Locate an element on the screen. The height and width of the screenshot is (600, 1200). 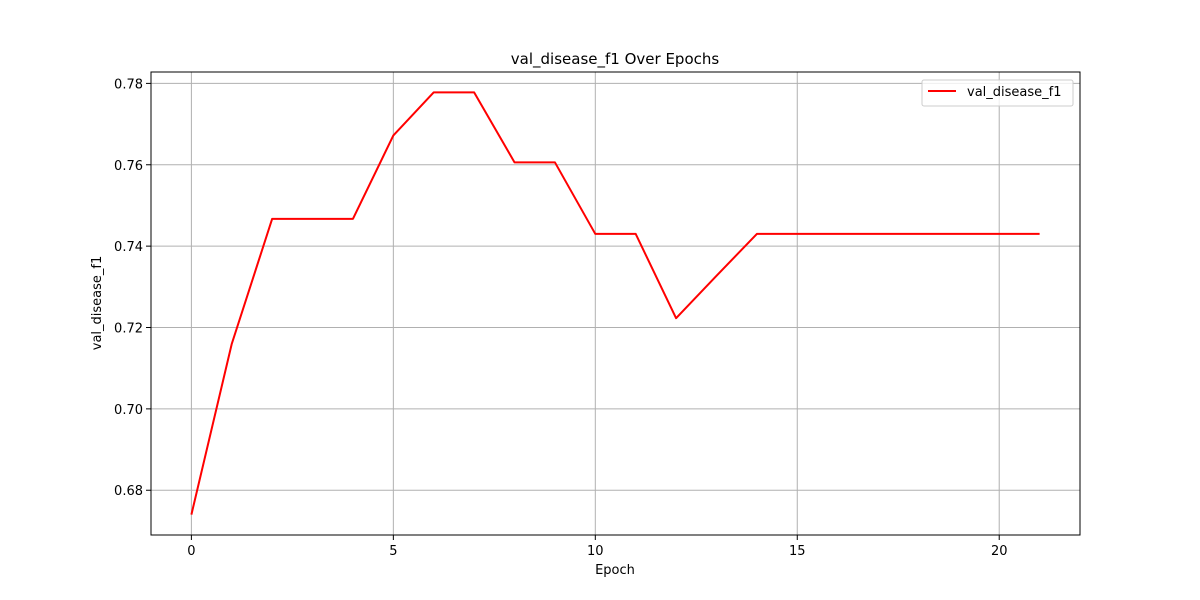
x-axis-label: Epoch is located at coordinates (615, 570).